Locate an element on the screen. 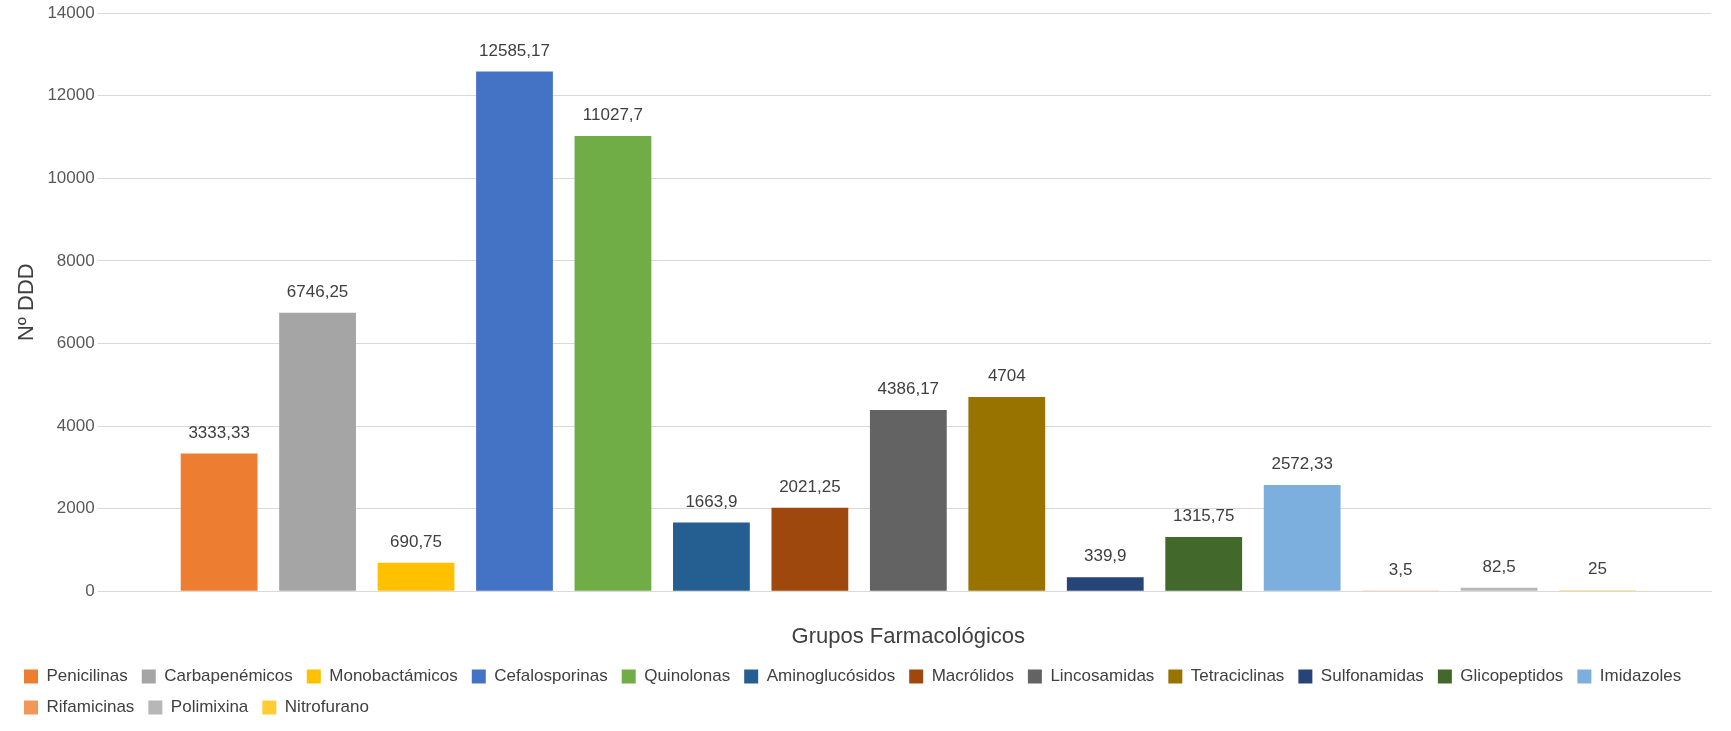  data-label: 690,75 is located at coordinates (416, 541).